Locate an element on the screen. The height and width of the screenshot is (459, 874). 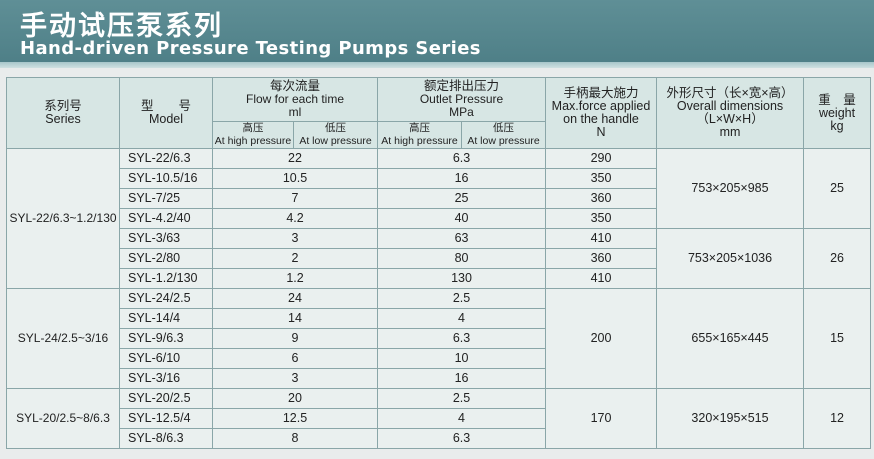
flow-cell: 6 is located at coordinates (295, 358).